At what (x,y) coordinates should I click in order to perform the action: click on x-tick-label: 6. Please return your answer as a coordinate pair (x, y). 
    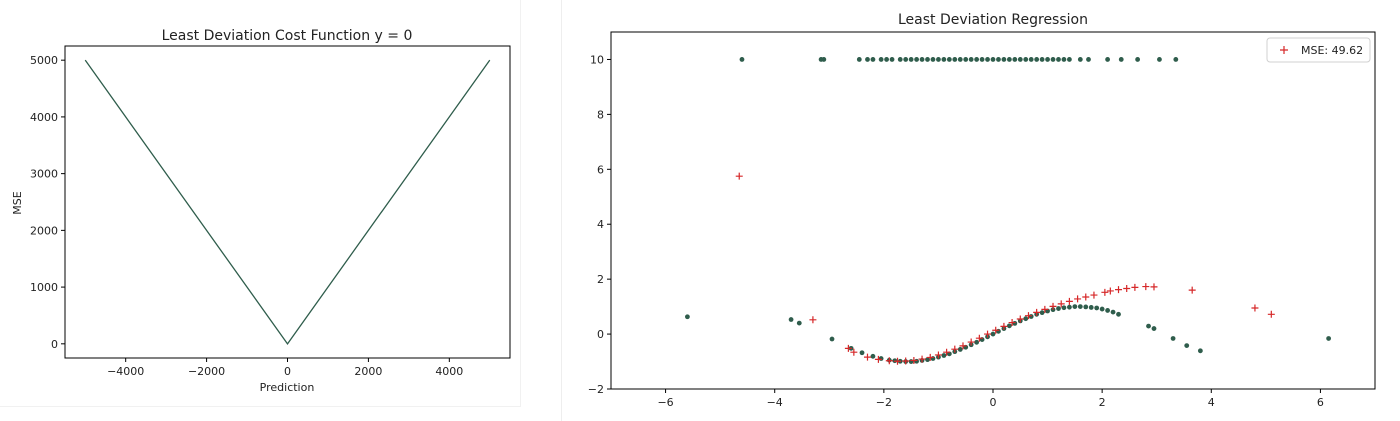
    Looking at the image, I should click on (1320, 402).